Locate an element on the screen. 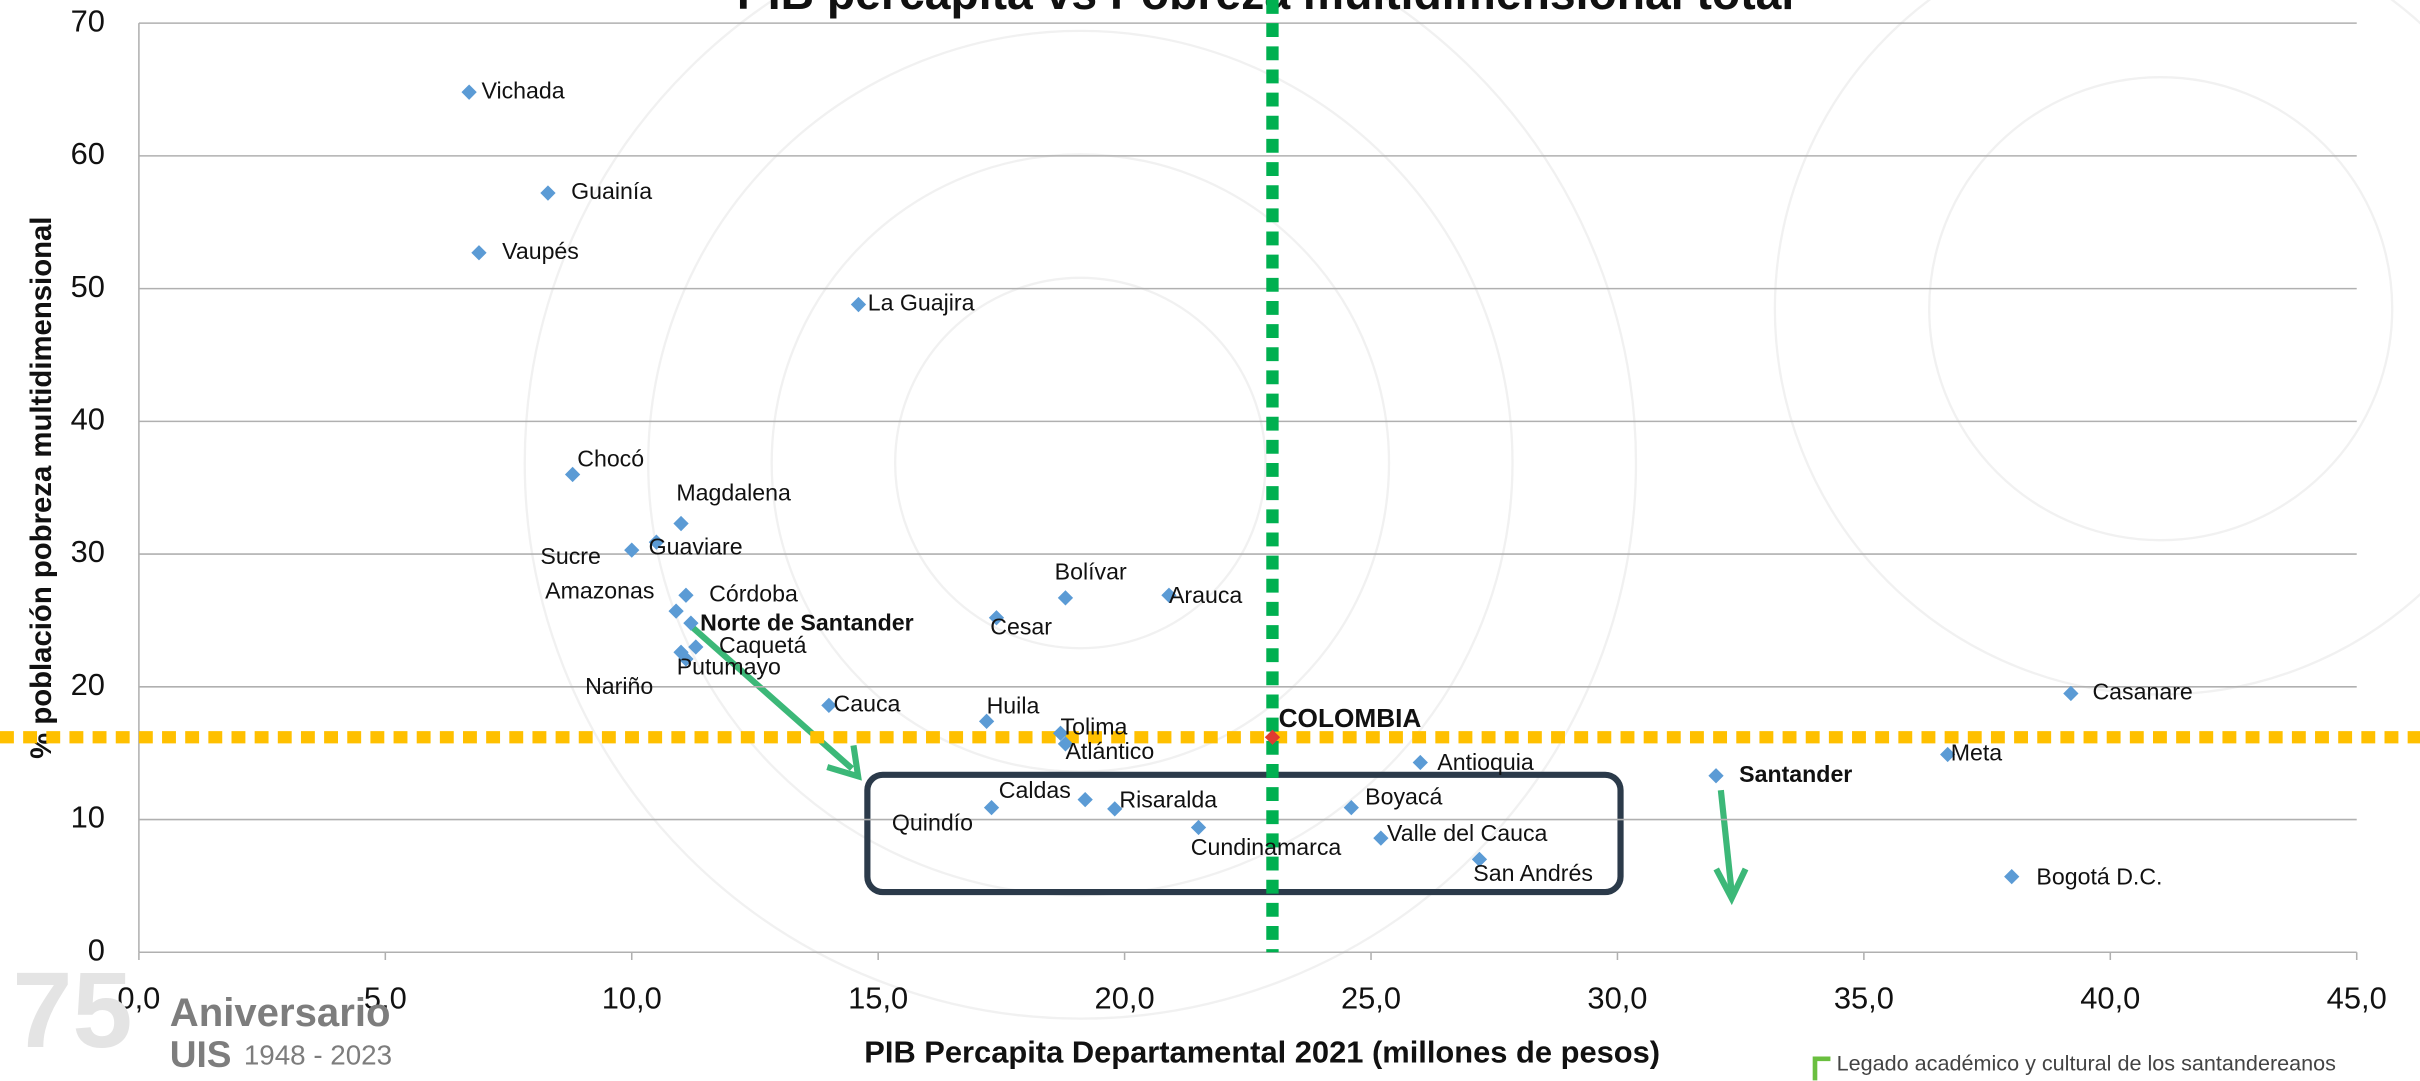 The height and width of the screenshot is (1081, 2420). point-label: Casanare is located at coordinates (2142, 692).